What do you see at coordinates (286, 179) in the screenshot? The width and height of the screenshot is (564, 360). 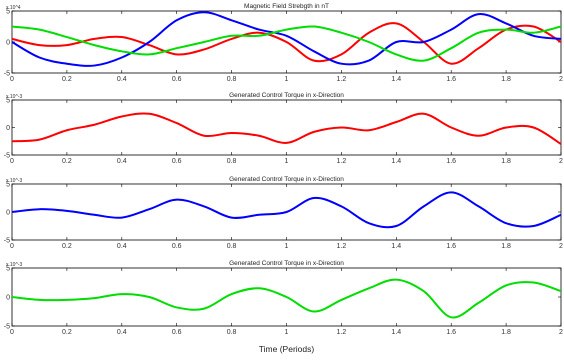 I see `panel-3-title: Generated Control Torque in x-Direction` at bounding box center [286, 179].